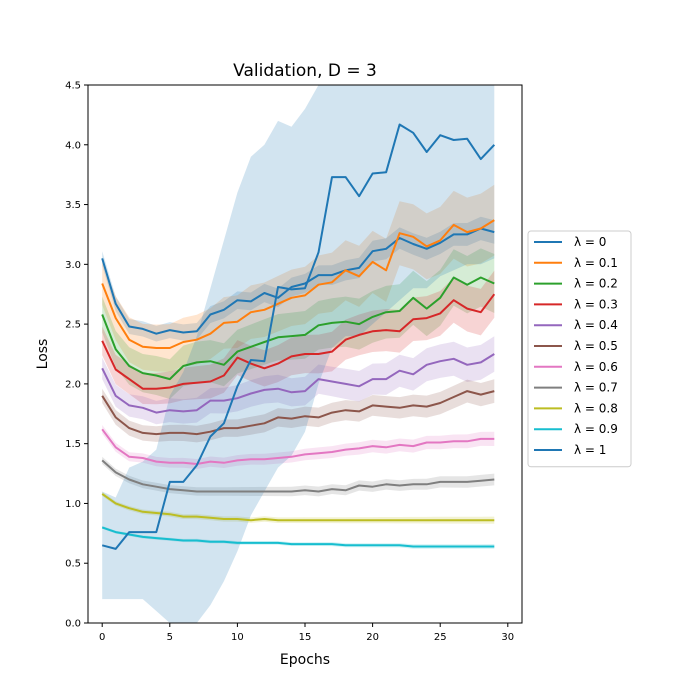 The width and height of the screenshot is (700, 700). What do you see at coordinates (73, 265) in the screenshot?
I see `y-tick-label: 3.0` at bounding box center [73, 265].